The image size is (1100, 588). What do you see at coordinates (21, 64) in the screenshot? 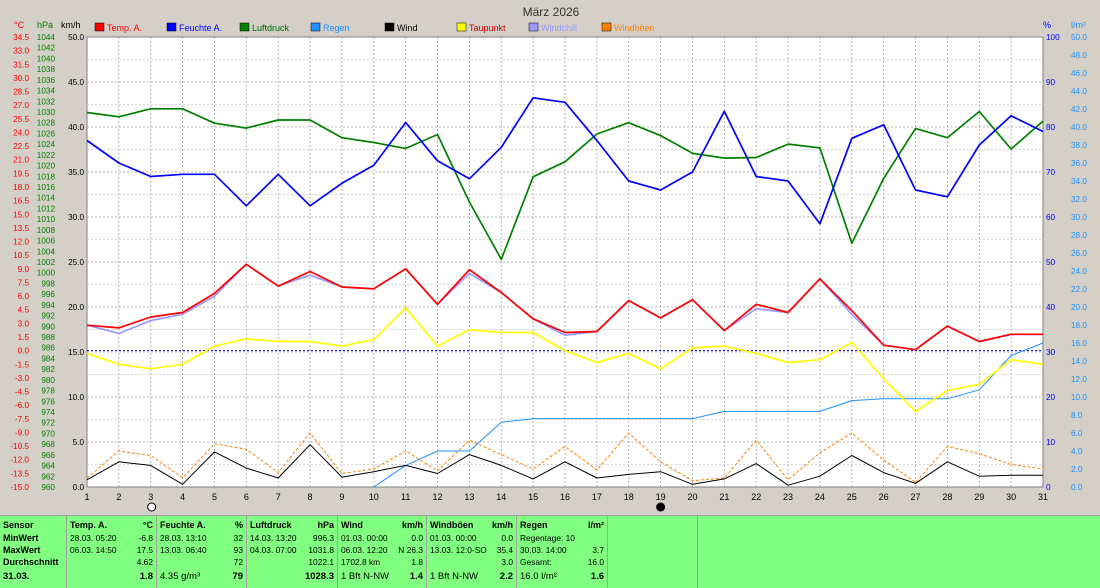
I see `y-tick-temp: 31.5` at bounding box center [21, 64].